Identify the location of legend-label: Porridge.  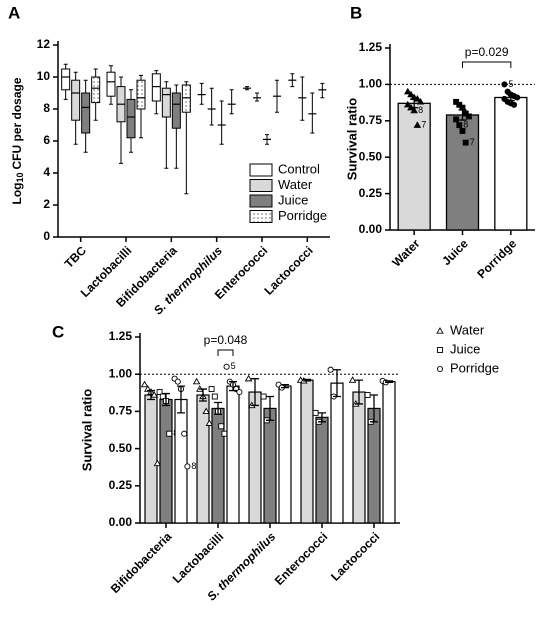
(474, 367).